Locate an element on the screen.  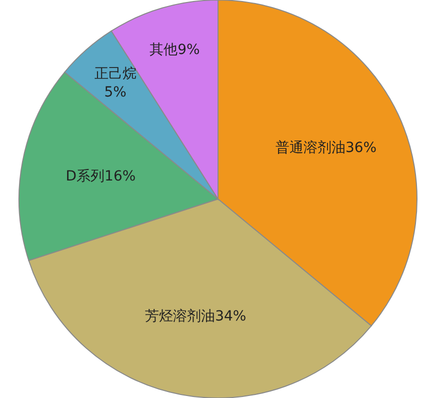
slice-label: 正己烷 is located at coordinates (115, 74).